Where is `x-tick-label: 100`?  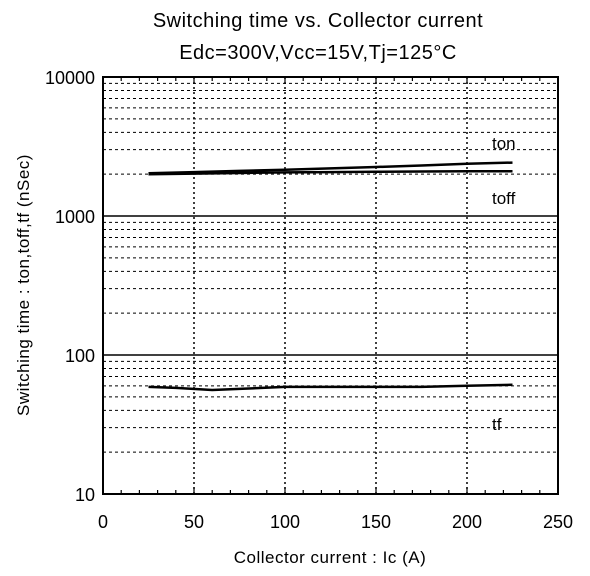 x-tick-label: 100 is located at coordinates (285, 522).